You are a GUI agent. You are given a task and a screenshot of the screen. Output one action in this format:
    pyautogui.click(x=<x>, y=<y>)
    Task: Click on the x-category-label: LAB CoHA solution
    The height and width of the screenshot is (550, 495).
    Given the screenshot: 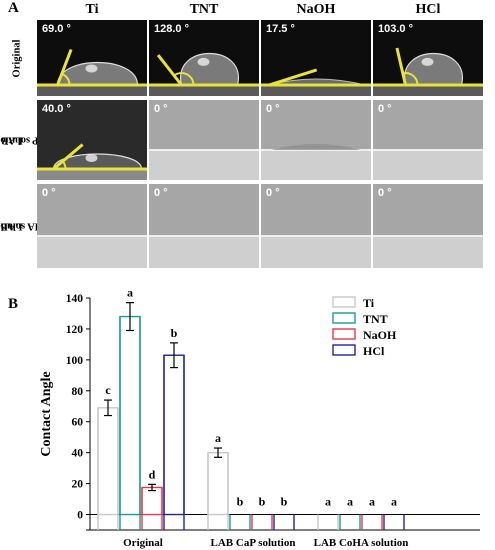 What is the action you would take?
    pyautogui.click(x=361, y=543)
    